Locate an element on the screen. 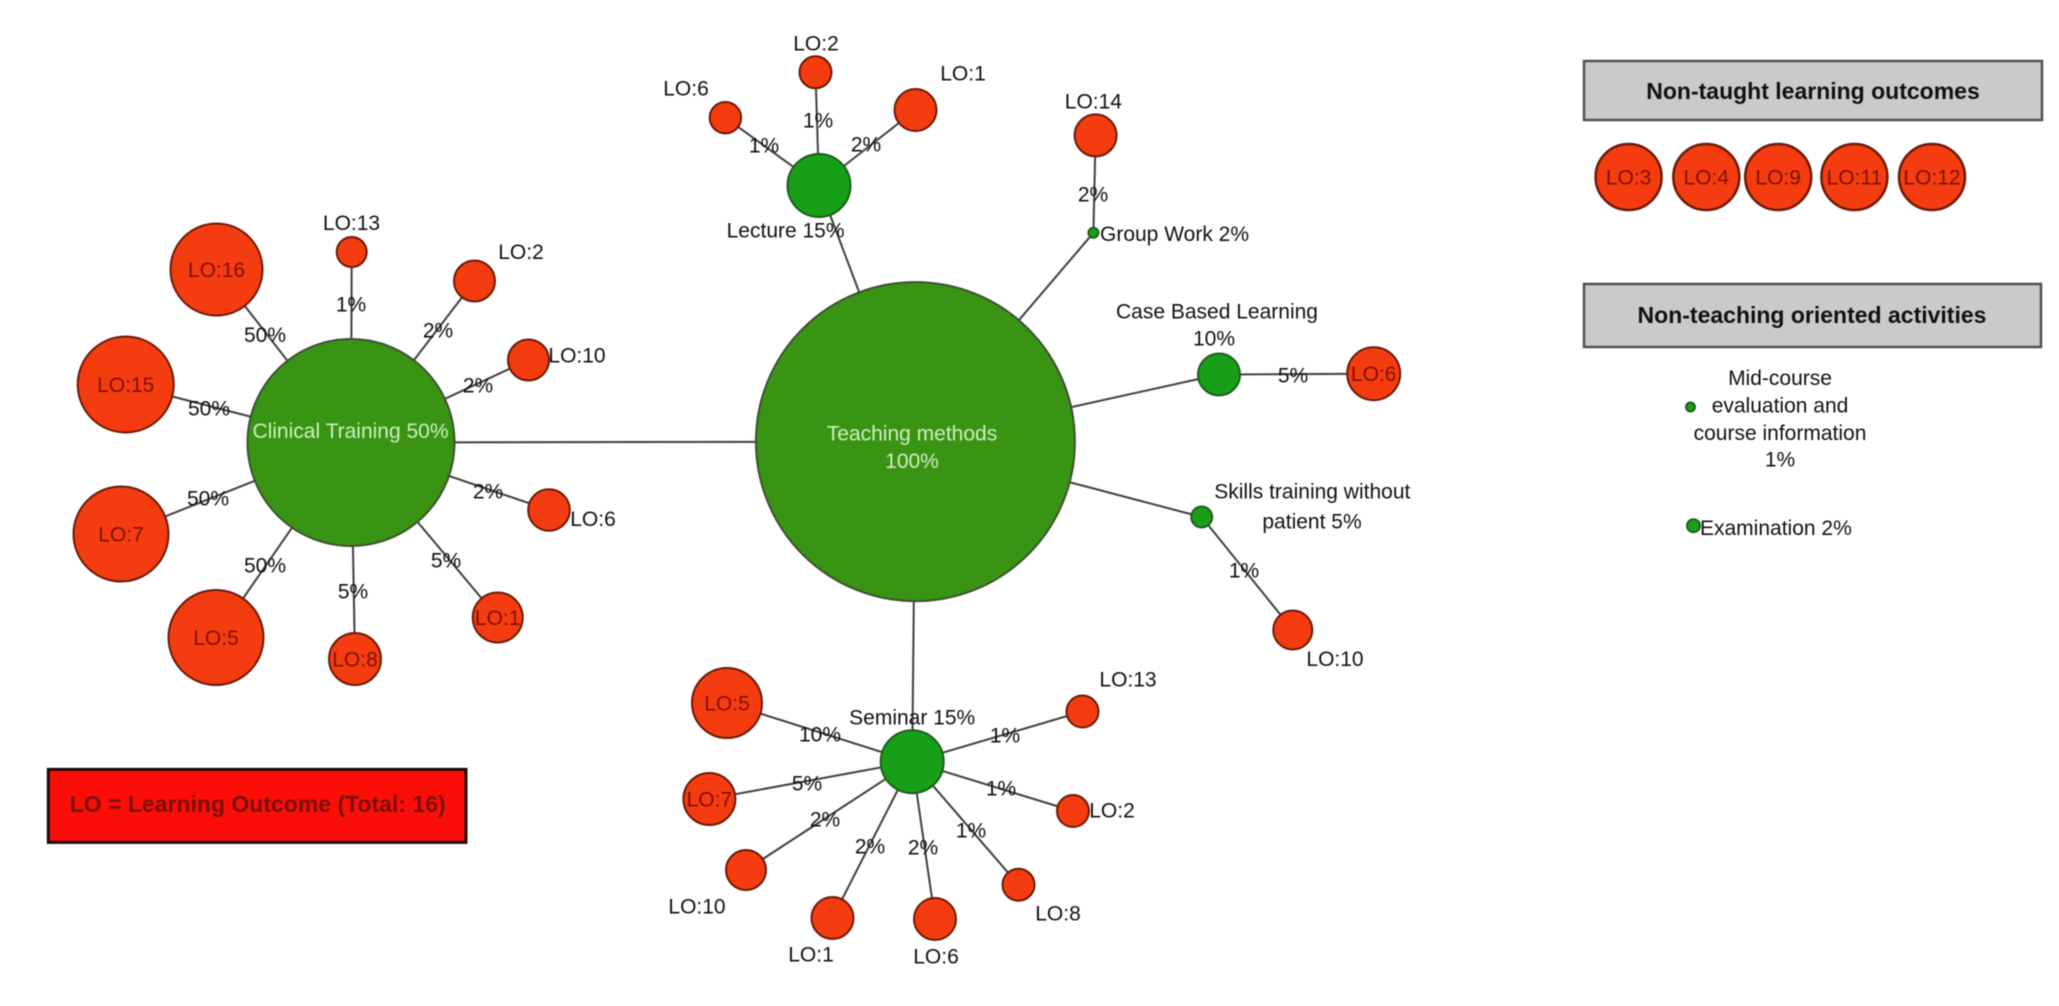 This screenshot has height=1006, width=2059. svg-text: LO:9 is located at coordinates (1778, 178).